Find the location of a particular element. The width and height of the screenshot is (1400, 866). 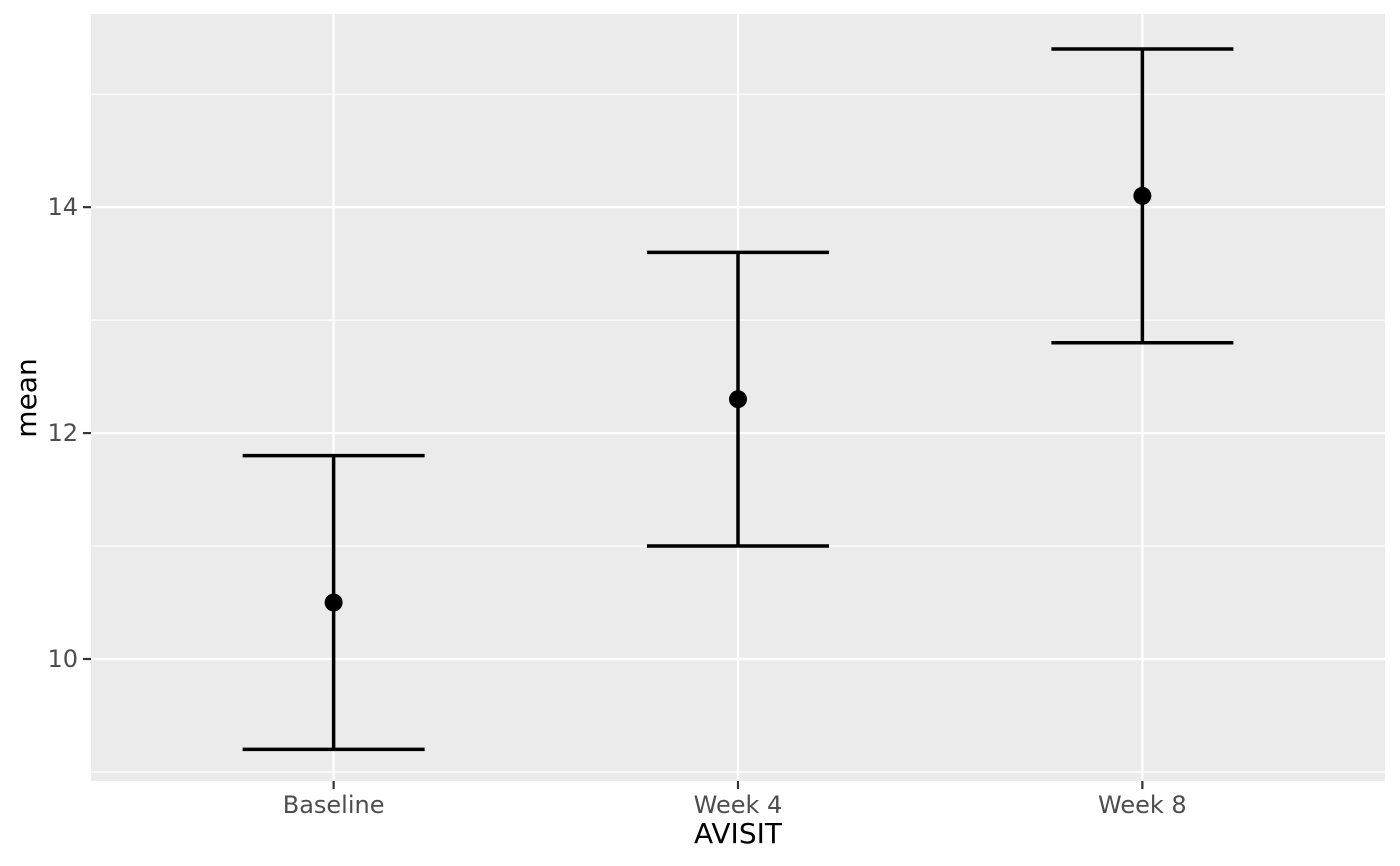

y-axis-title: mean is located at coordinates (26, 398).